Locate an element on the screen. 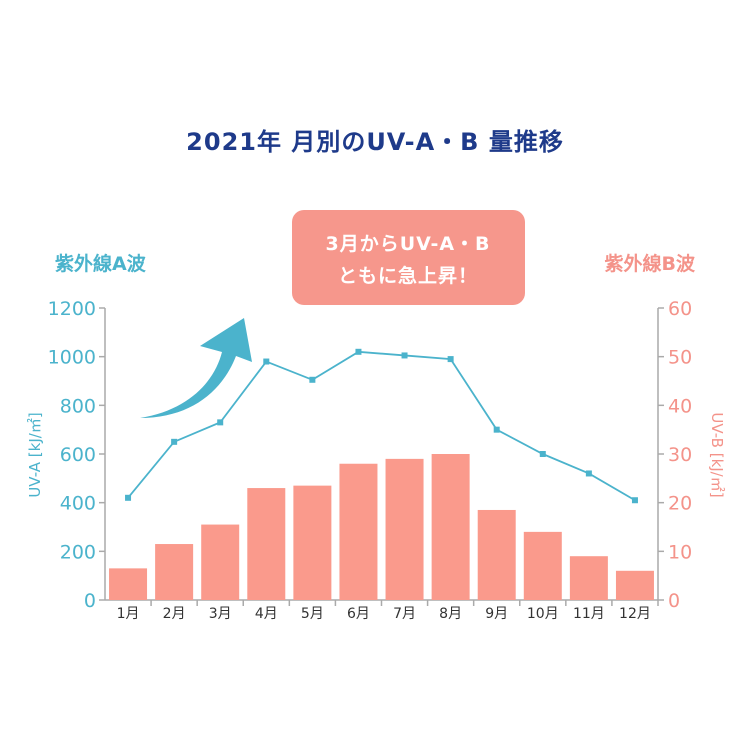  trend-arrow-icon is located at coordinates (196, 368).